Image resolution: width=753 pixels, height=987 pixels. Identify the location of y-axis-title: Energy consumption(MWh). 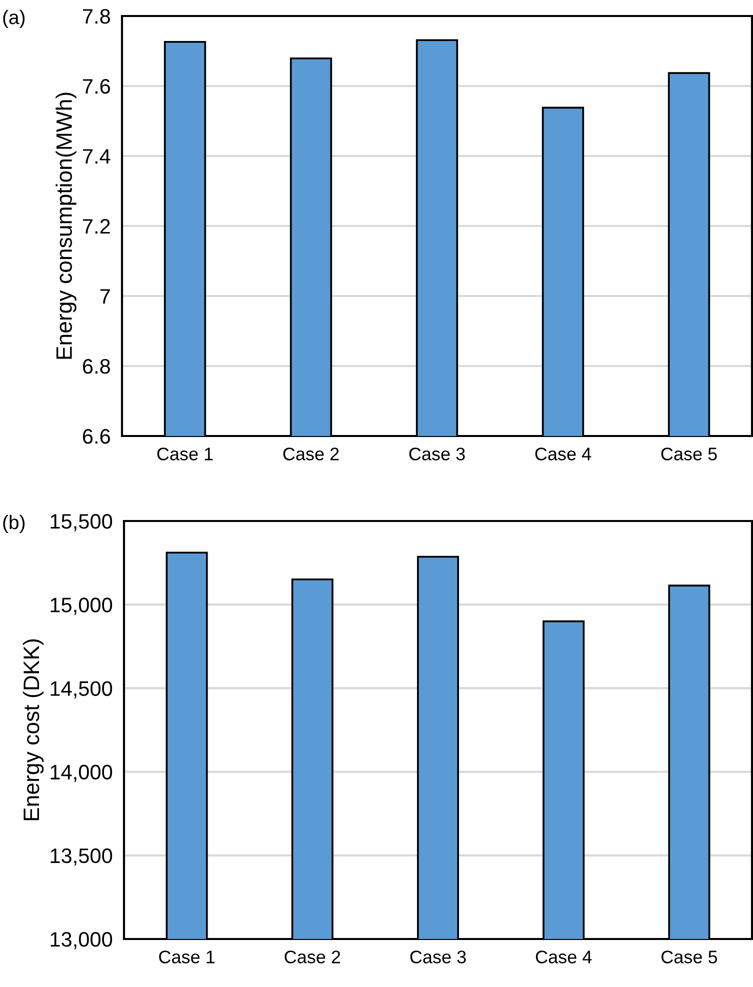
(66, 225).